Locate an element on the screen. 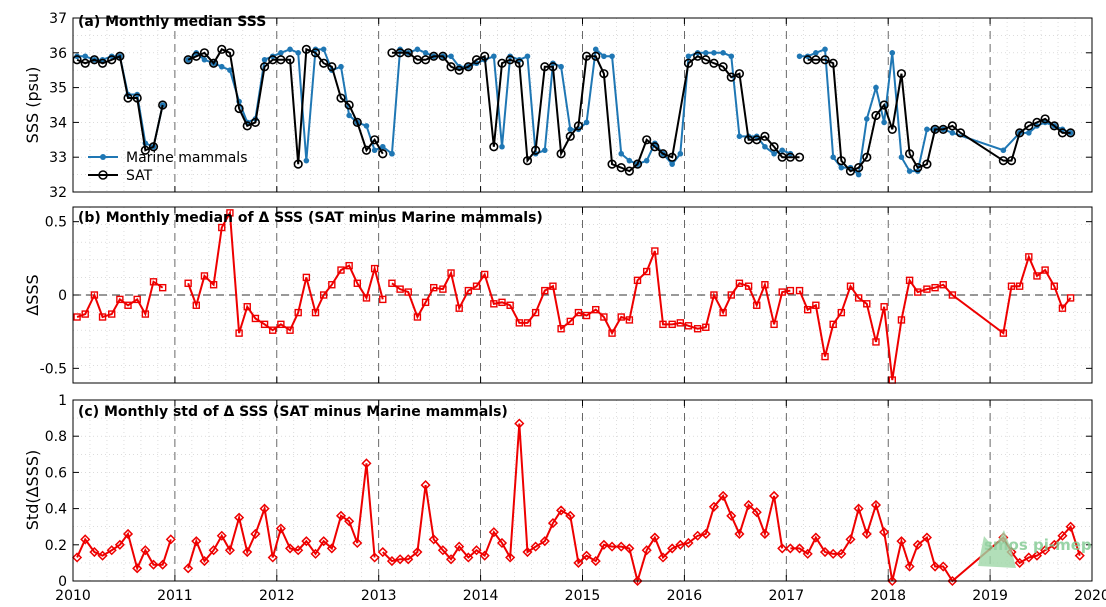 The width and height of the screenshot is (1106, 607). y-tick-label: 1 is located at coordinates (62, 401).